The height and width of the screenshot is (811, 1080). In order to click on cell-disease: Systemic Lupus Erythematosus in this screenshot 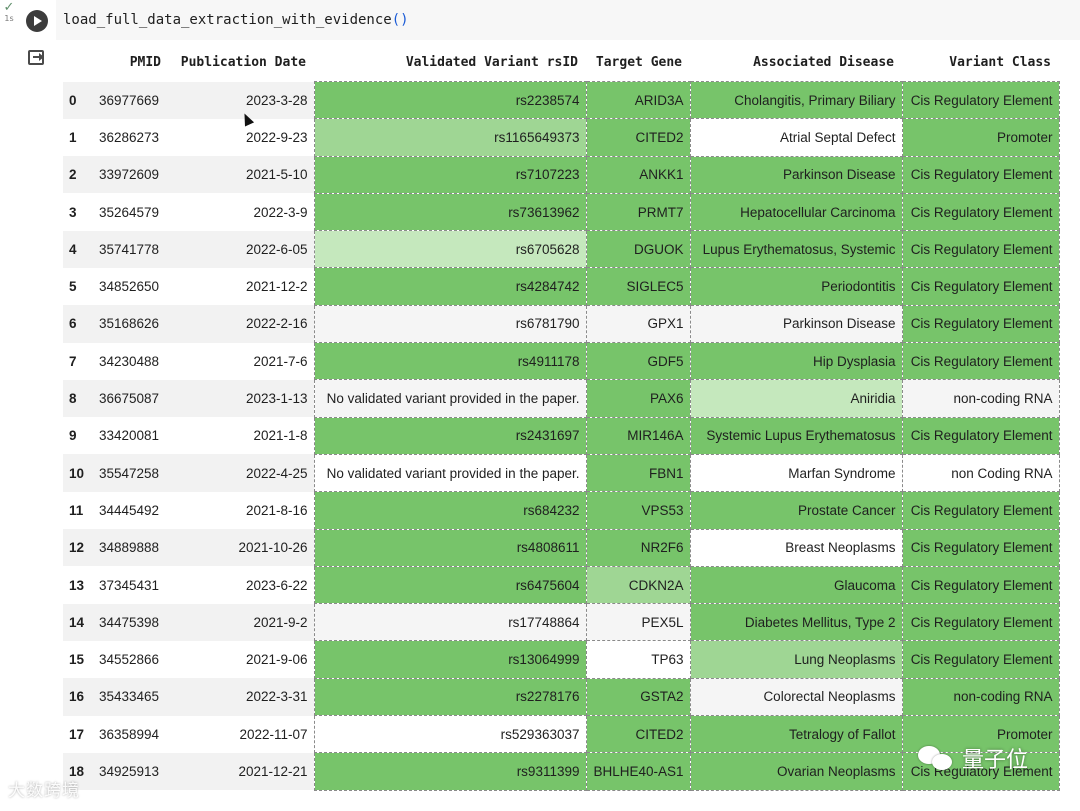, I will do `click(796, 435)`.